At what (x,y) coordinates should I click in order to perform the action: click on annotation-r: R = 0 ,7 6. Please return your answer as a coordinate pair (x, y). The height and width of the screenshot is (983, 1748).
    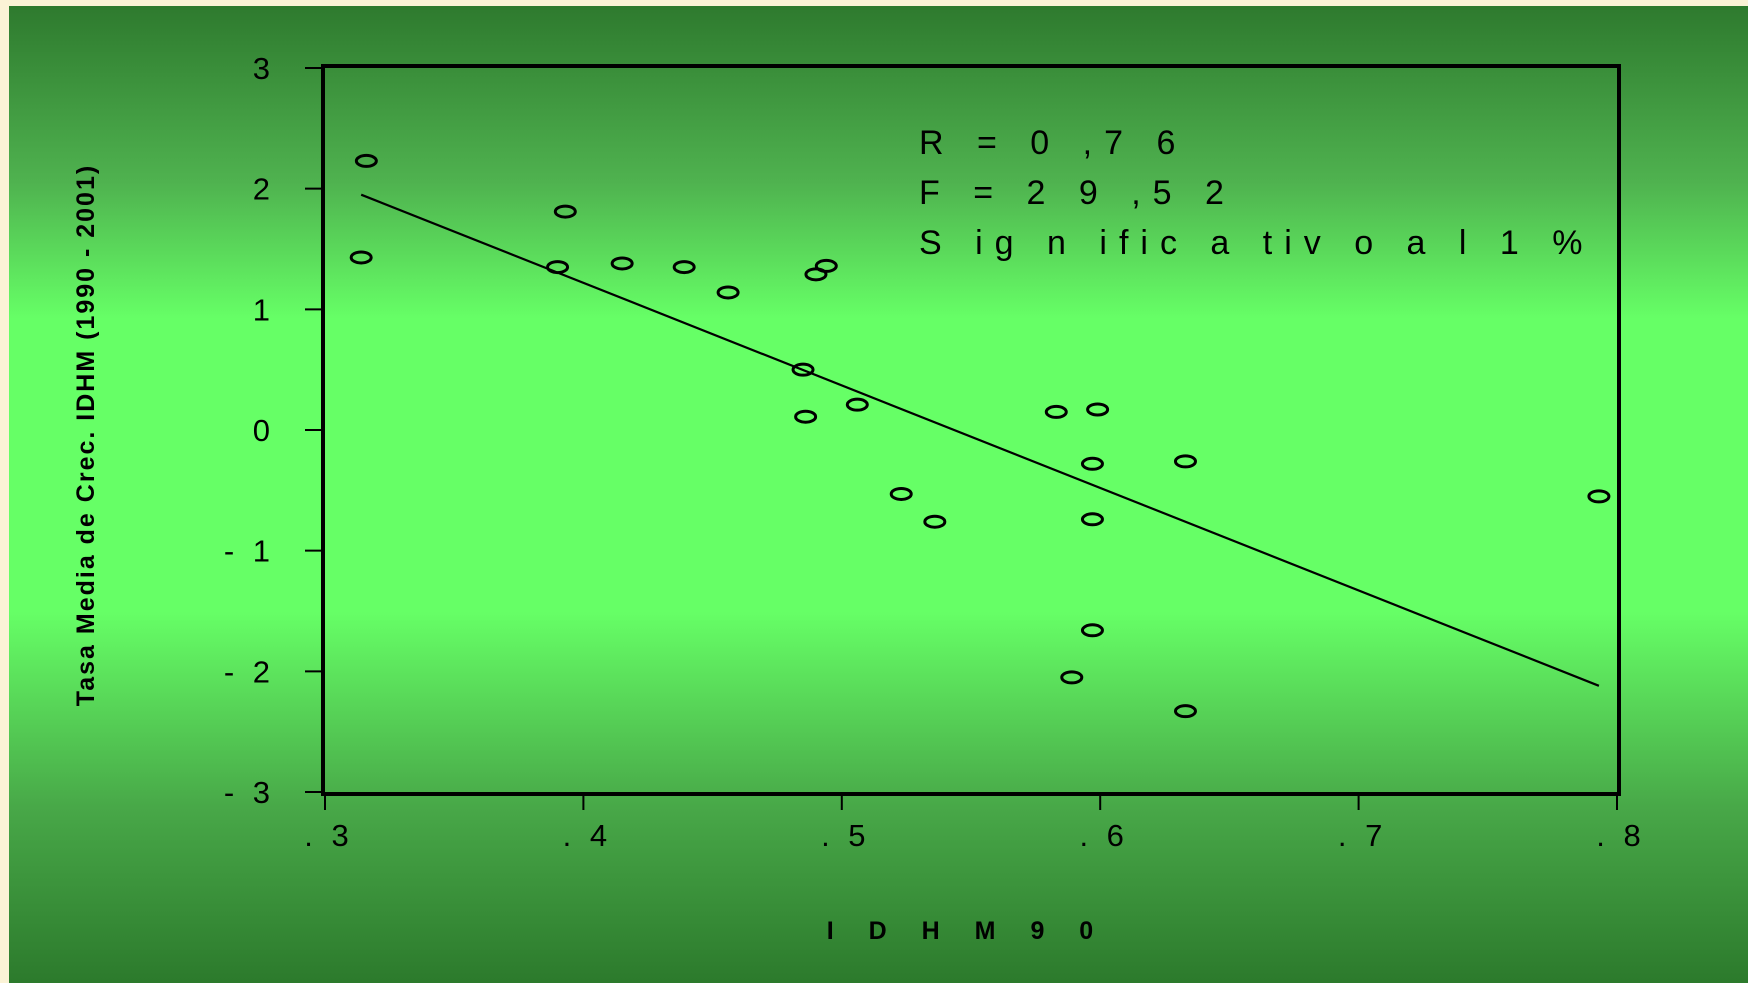
    Looking at the image, I should click on (1053, 143).